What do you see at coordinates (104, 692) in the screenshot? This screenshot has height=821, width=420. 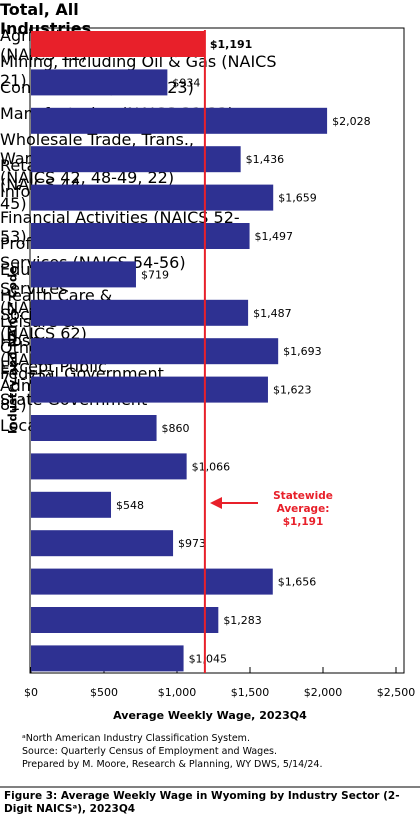 I see `x-tick-label: $500` at bounding box center [104, 692].